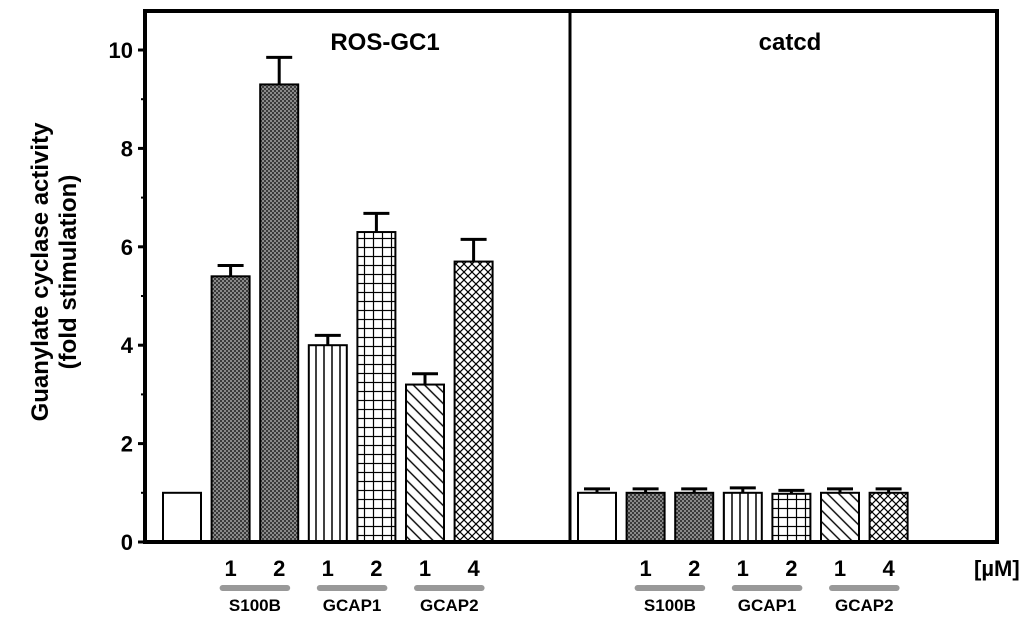  What do you see at coordinates (997, 568) in the screenshot?
I see `unit-label: [µM]` at bounding box center [997, 568].